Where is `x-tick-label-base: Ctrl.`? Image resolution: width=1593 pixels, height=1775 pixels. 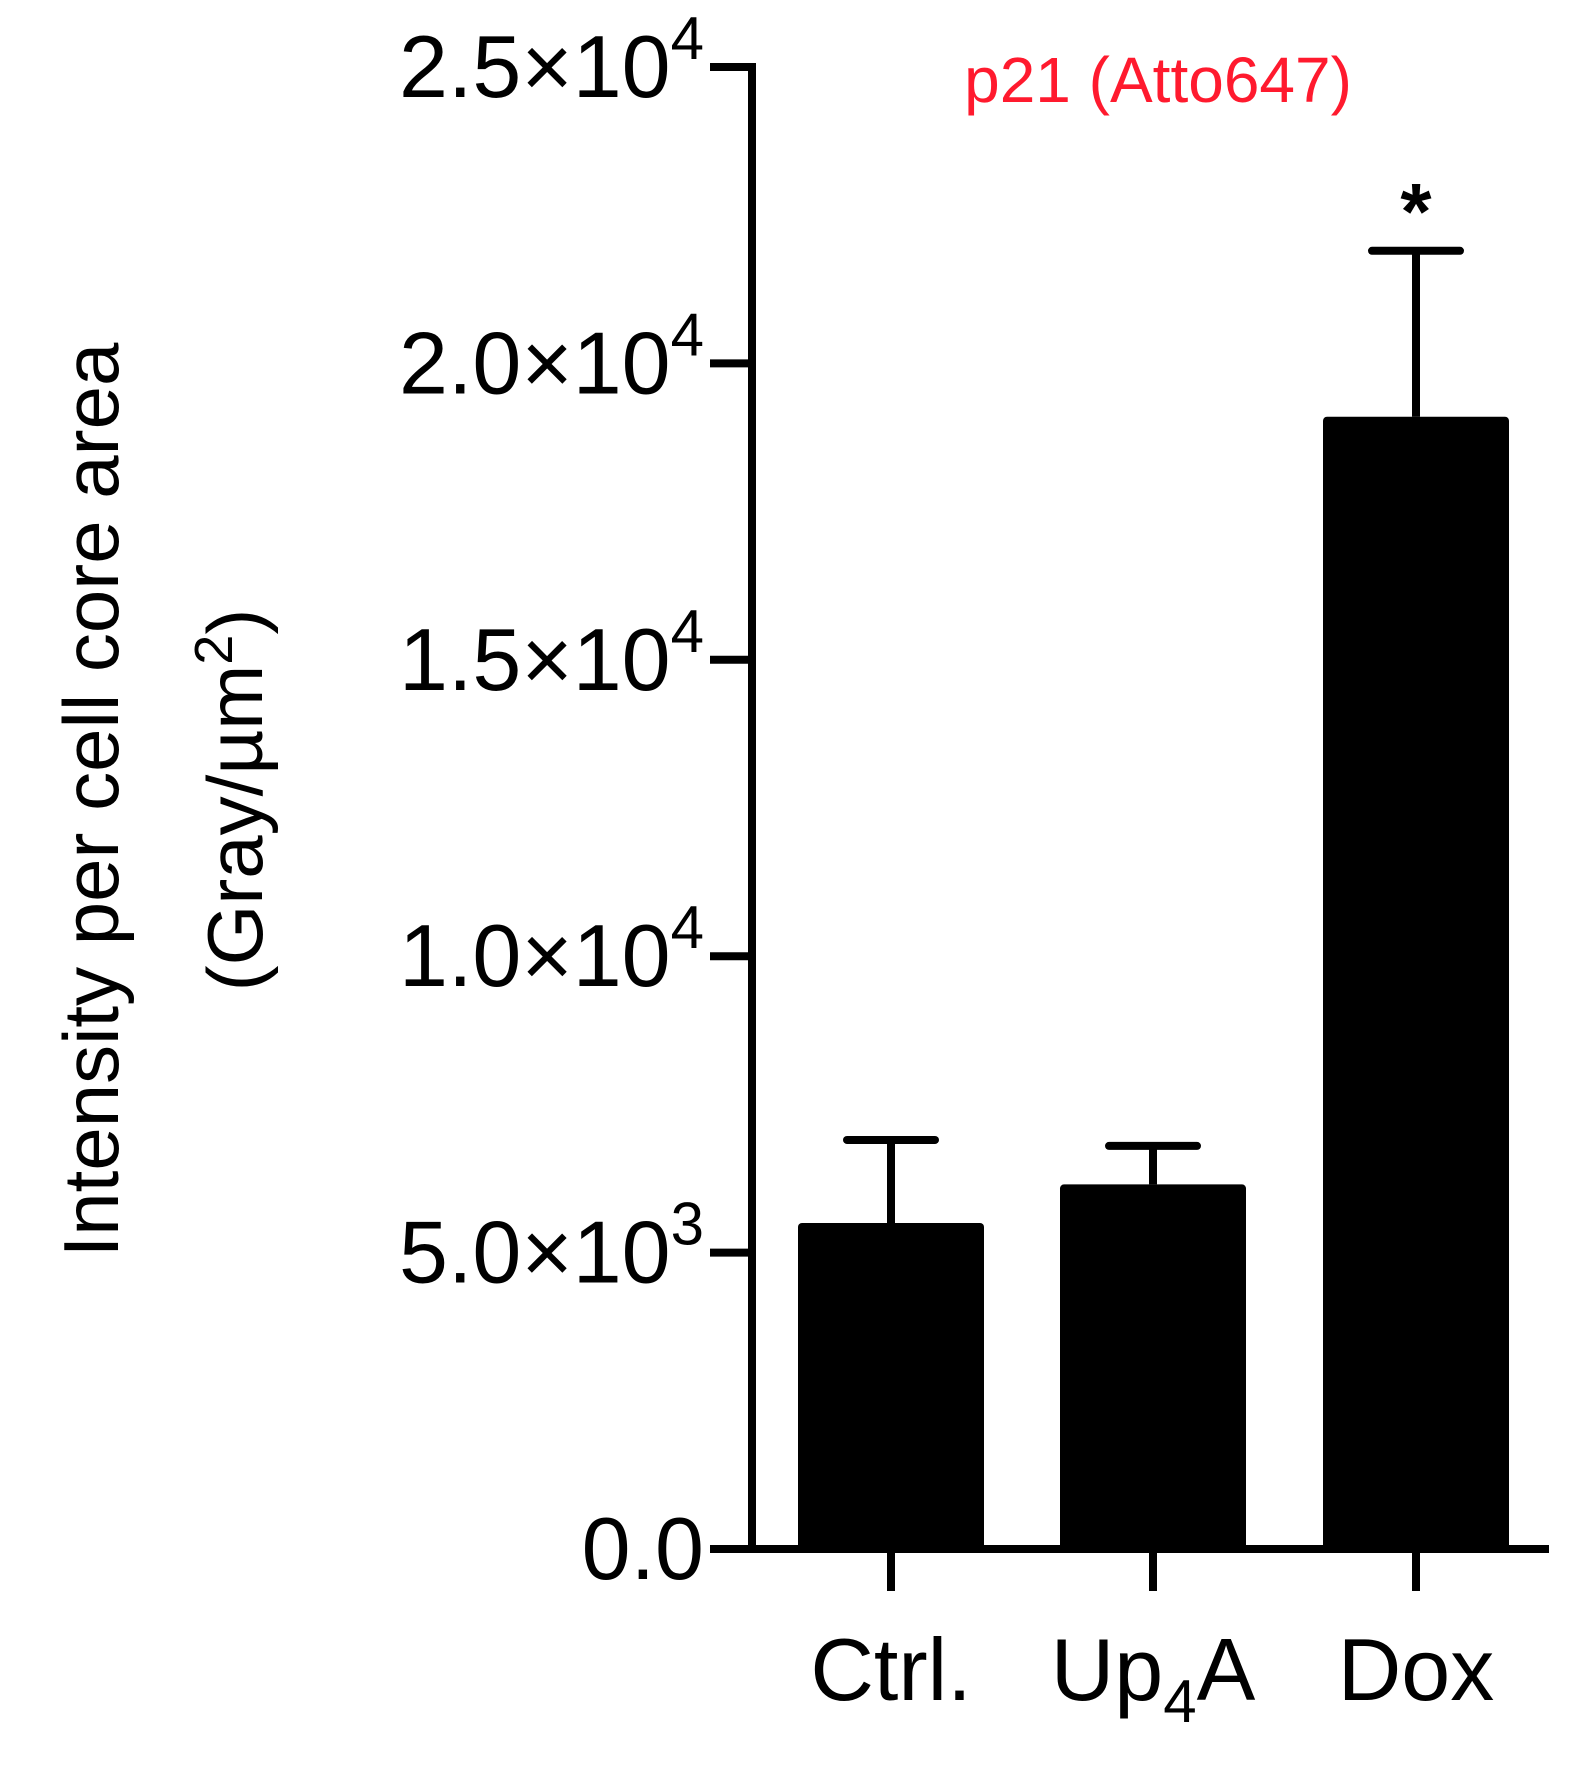
x-tick-label-base: Ctrl. is located at coordinates (890, 1669).